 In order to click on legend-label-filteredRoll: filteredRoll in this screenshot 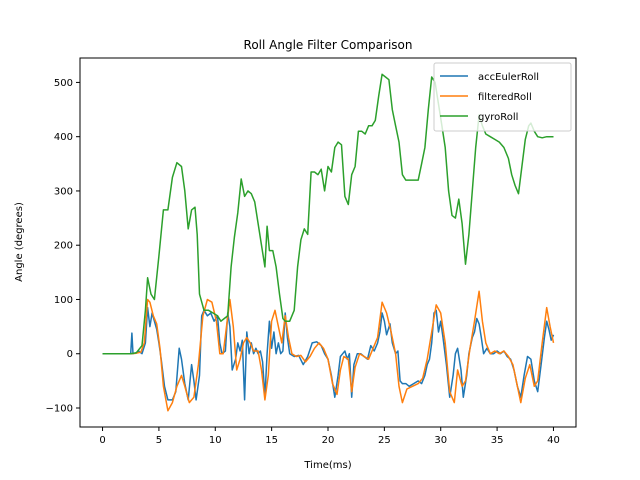, I will do `click(505, 97)`.